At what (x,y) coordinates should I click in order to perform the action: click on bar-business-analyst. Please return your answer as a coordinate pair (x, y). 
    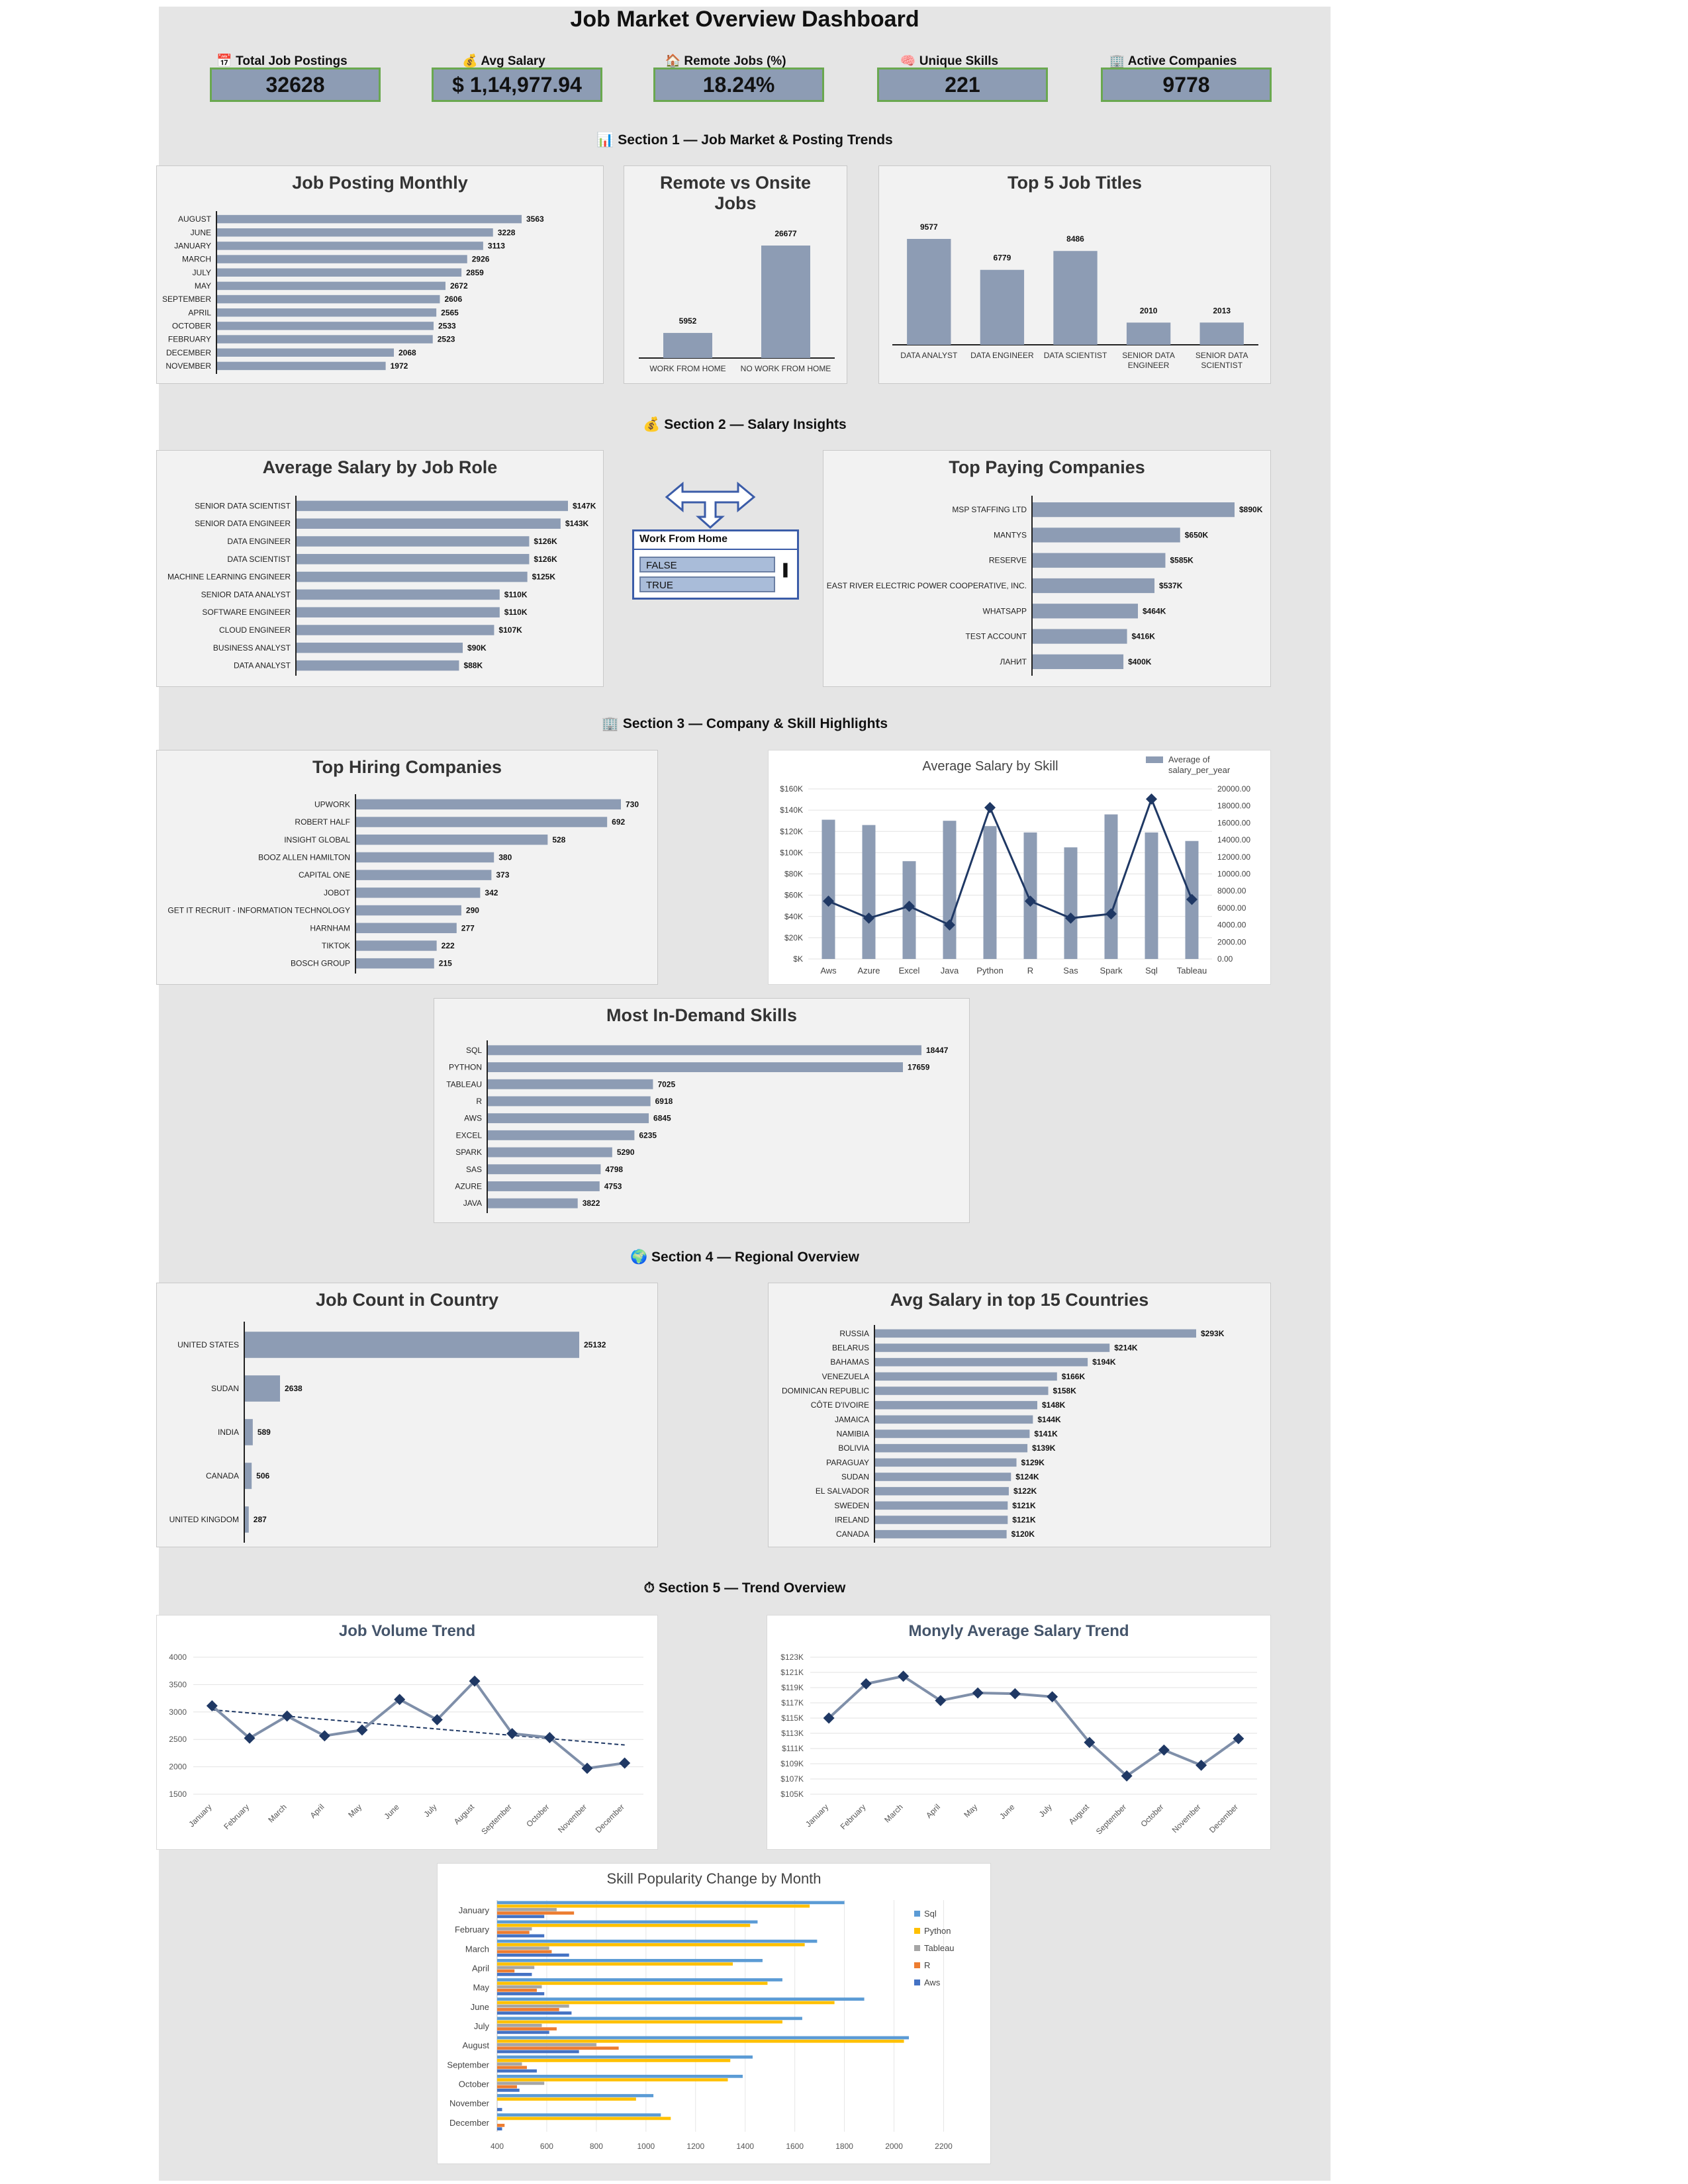
    Looking at the image, I should click on (380, 648).